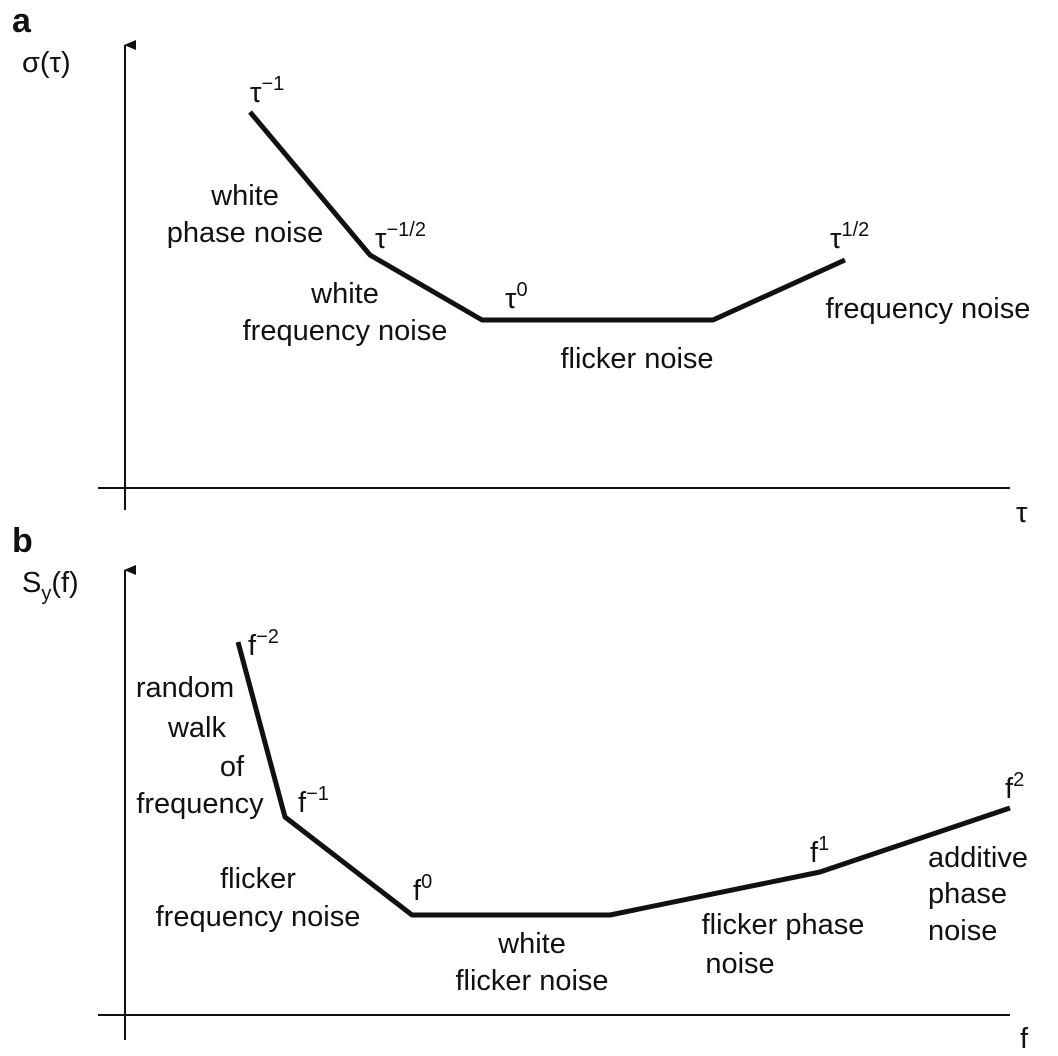 Image resolution: width=1058 pixels, height=1056 pixels. Describe the element at coordinates (547, 216) in the screenshot. I see `curve` at that location.